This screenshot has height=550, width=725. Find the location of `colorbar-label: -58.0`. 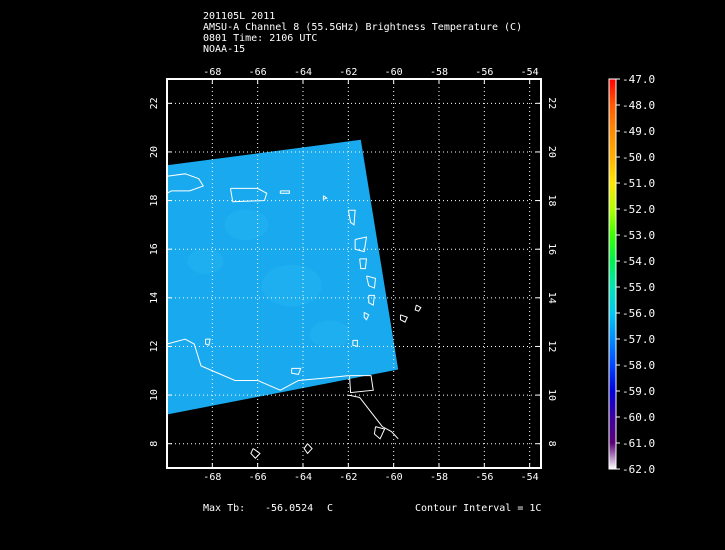

colorbar-label: -58.0 is located at coordinates (638, 365).